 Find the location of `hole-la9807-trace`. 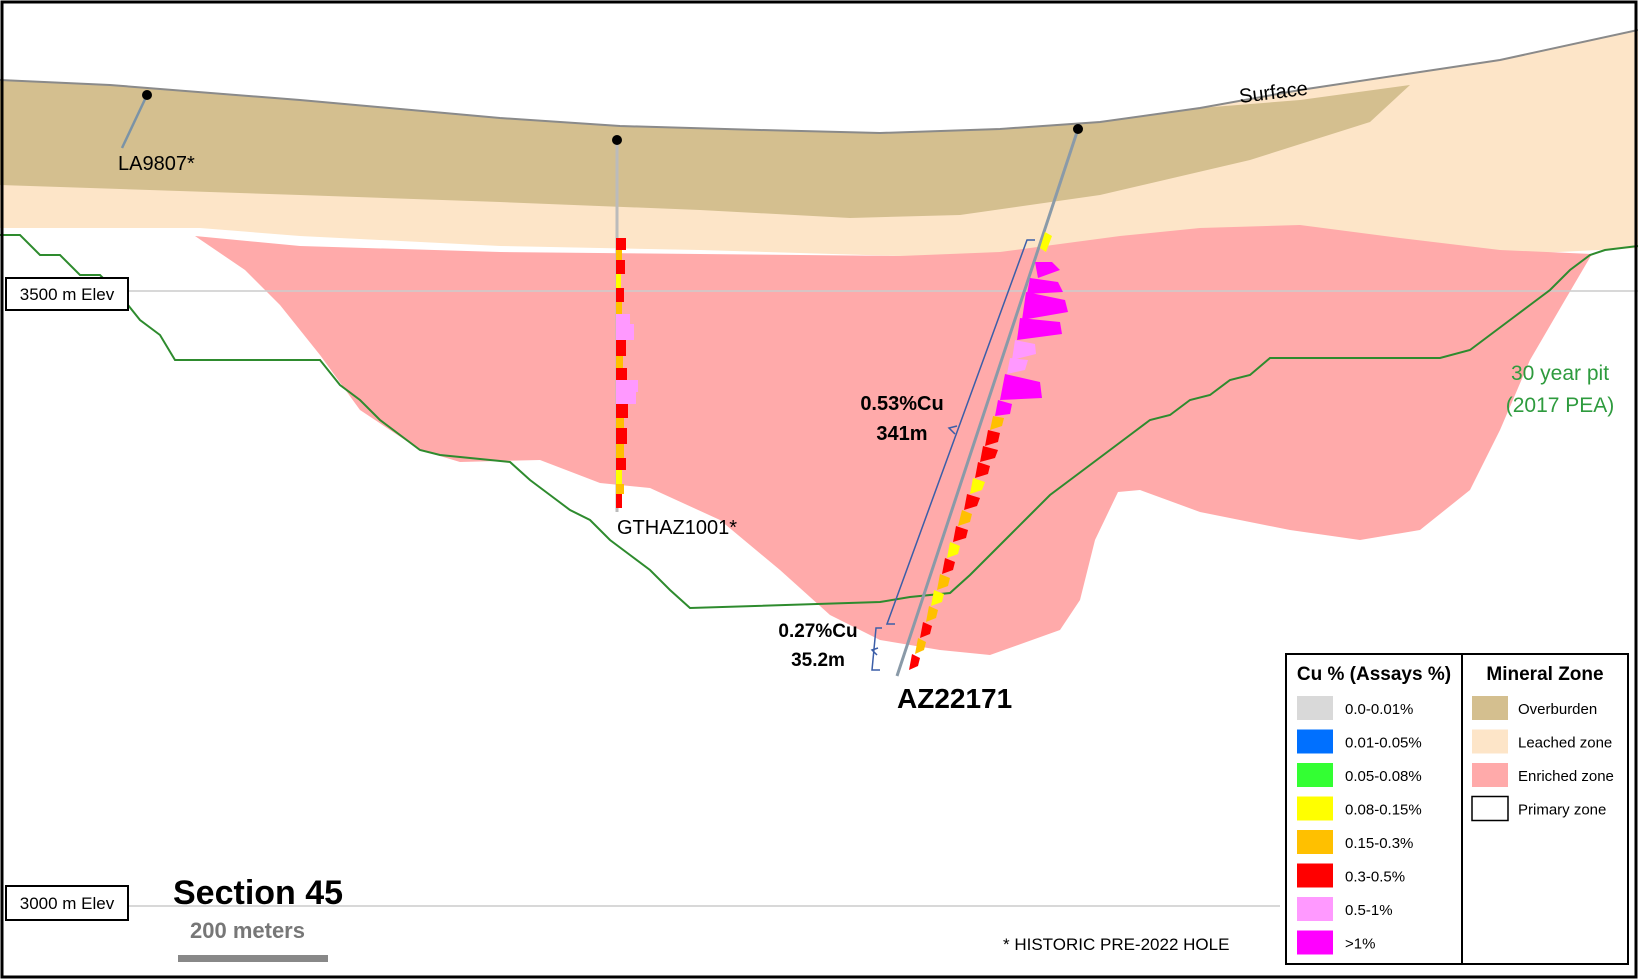

hole-la9807-trace is located at coordinates (134, 121).